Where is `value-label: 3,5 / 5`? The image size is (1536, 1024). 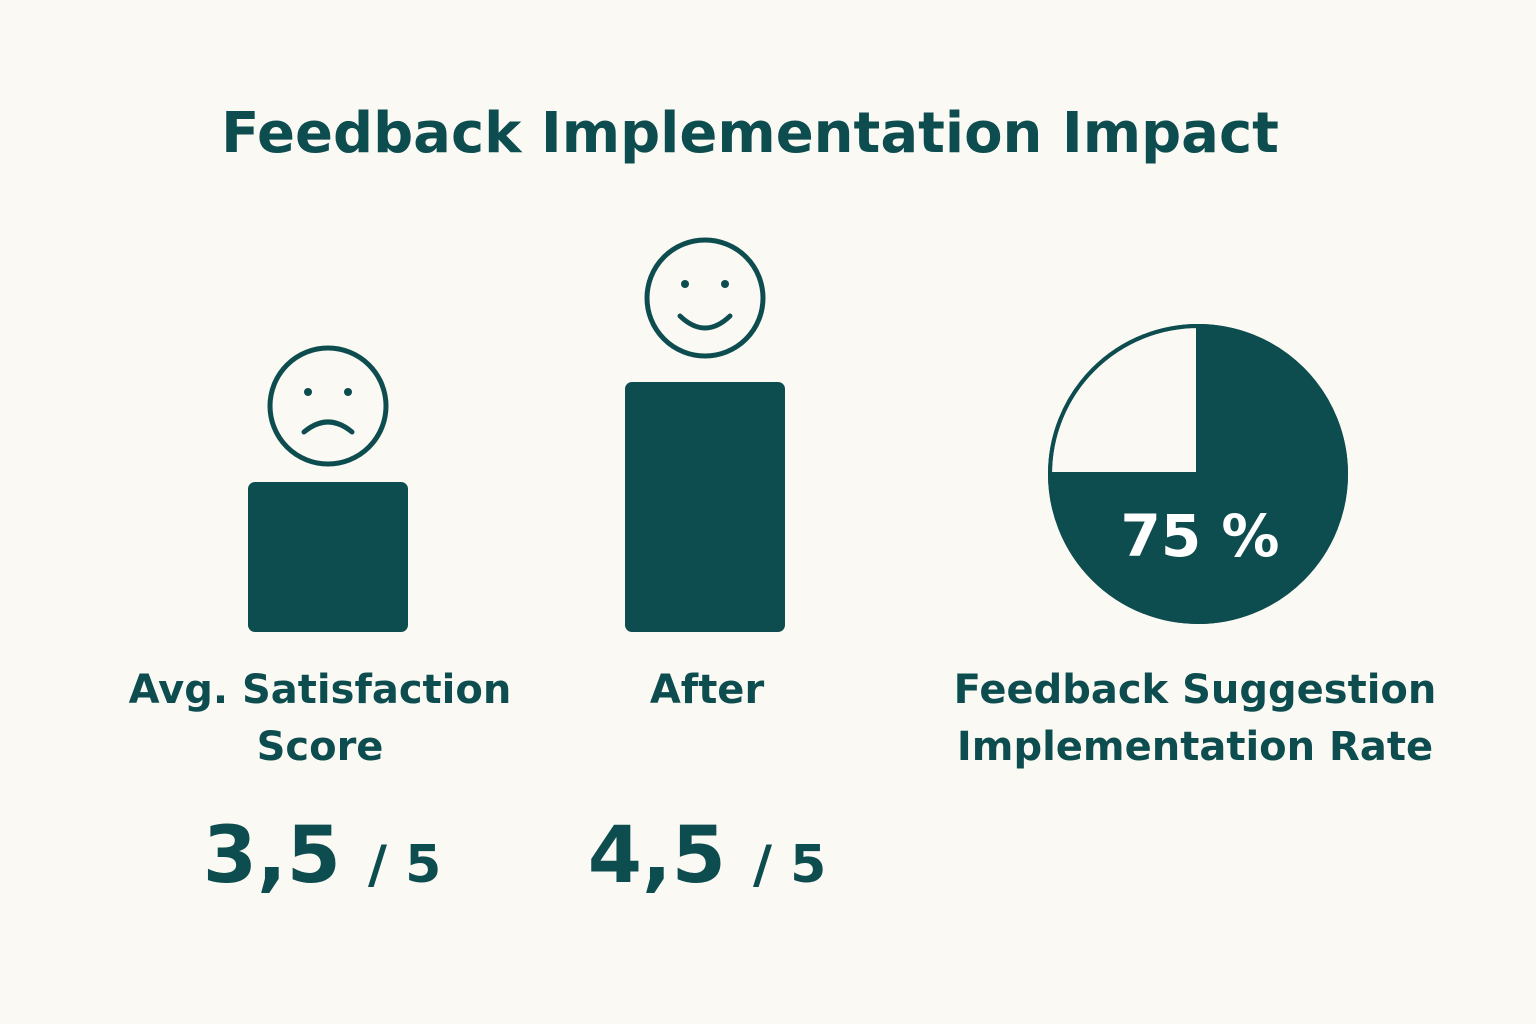
value-label: 3,5 / 5 is located at coordinates (322, 856).